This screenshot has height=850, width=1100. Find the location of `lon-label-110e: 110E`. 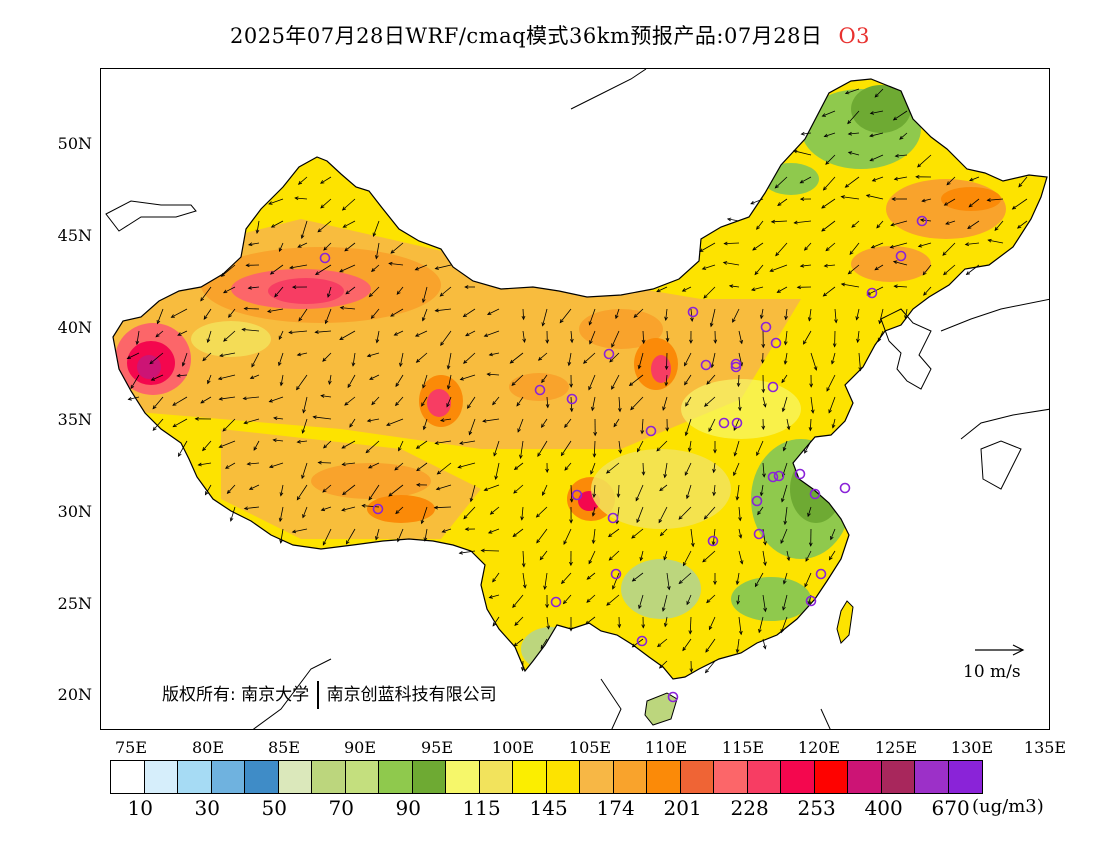

lon-label-110e: 110E is located at coordinates (666, 747).